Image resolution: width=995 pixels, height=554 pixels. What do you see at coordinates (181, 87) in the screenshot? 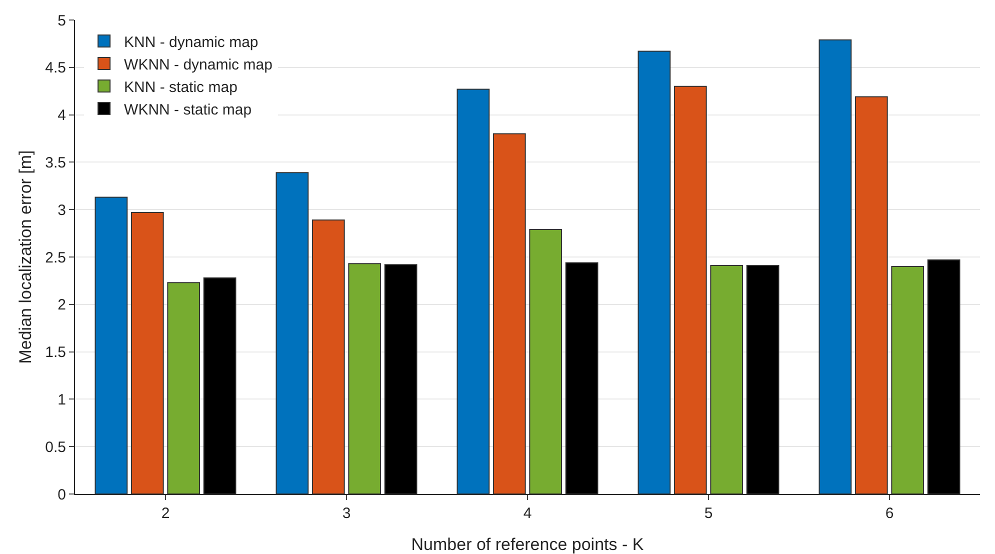
I see `legend-label: KNN - static map` at bounding box center [181, 87].